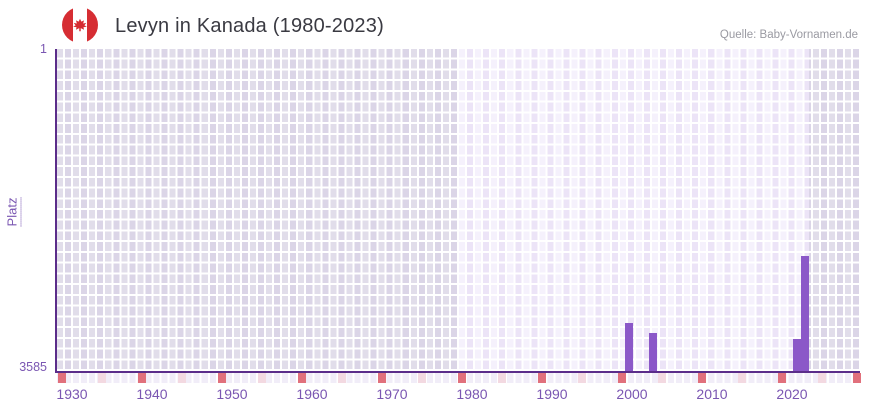 The image size is (873, 412). I want to click on x-axis-year-label: 2000, so click(632, 394).